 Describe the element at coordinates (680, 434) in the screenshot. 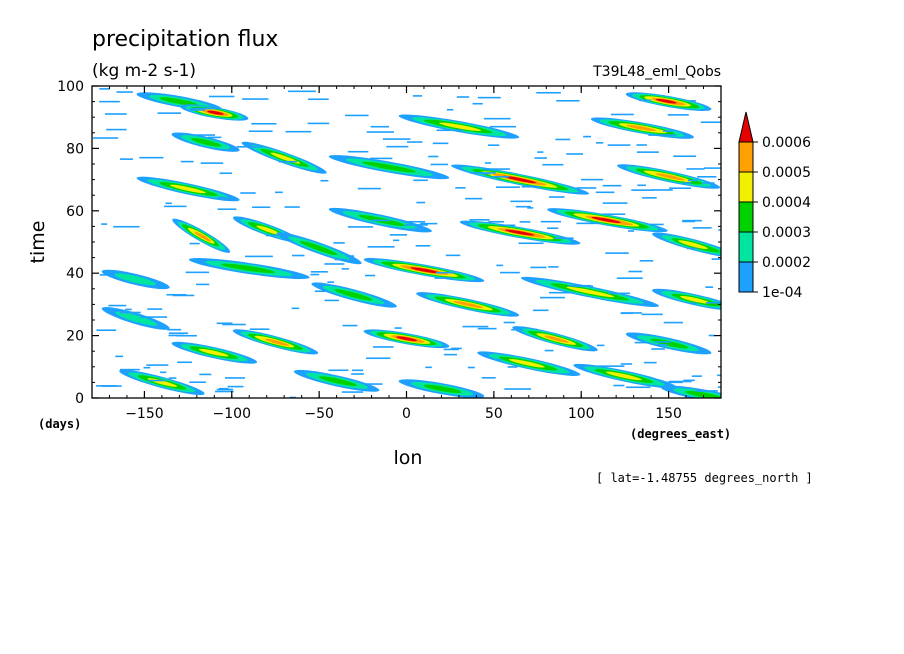

I see `x-axis-units: (degrees_east)` at that location.